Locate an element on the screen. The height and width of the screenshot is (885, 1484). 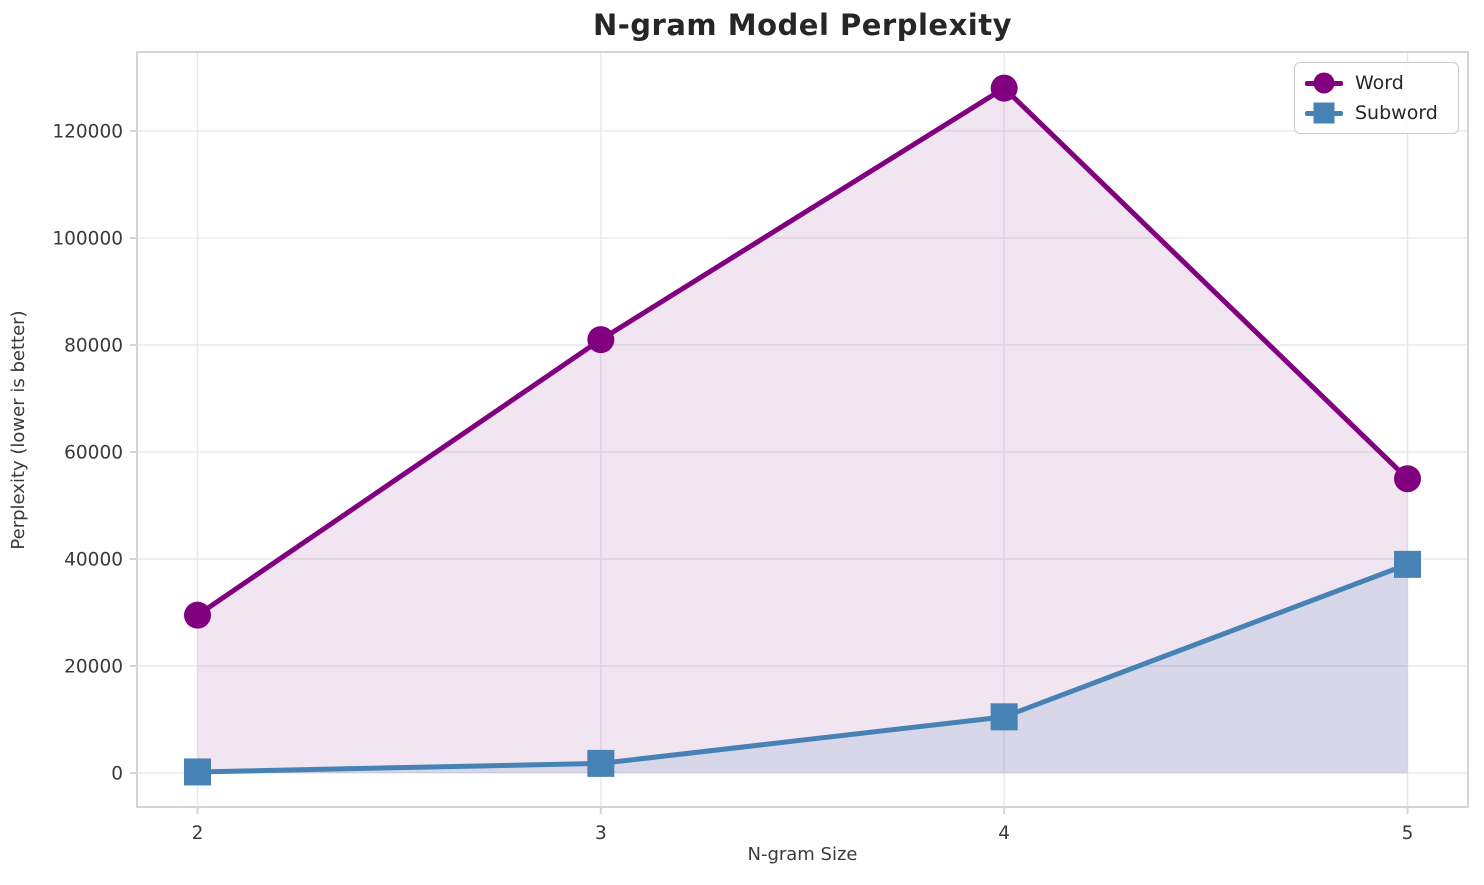
legend-label-word: Word is located at coordinates (1379, 82).